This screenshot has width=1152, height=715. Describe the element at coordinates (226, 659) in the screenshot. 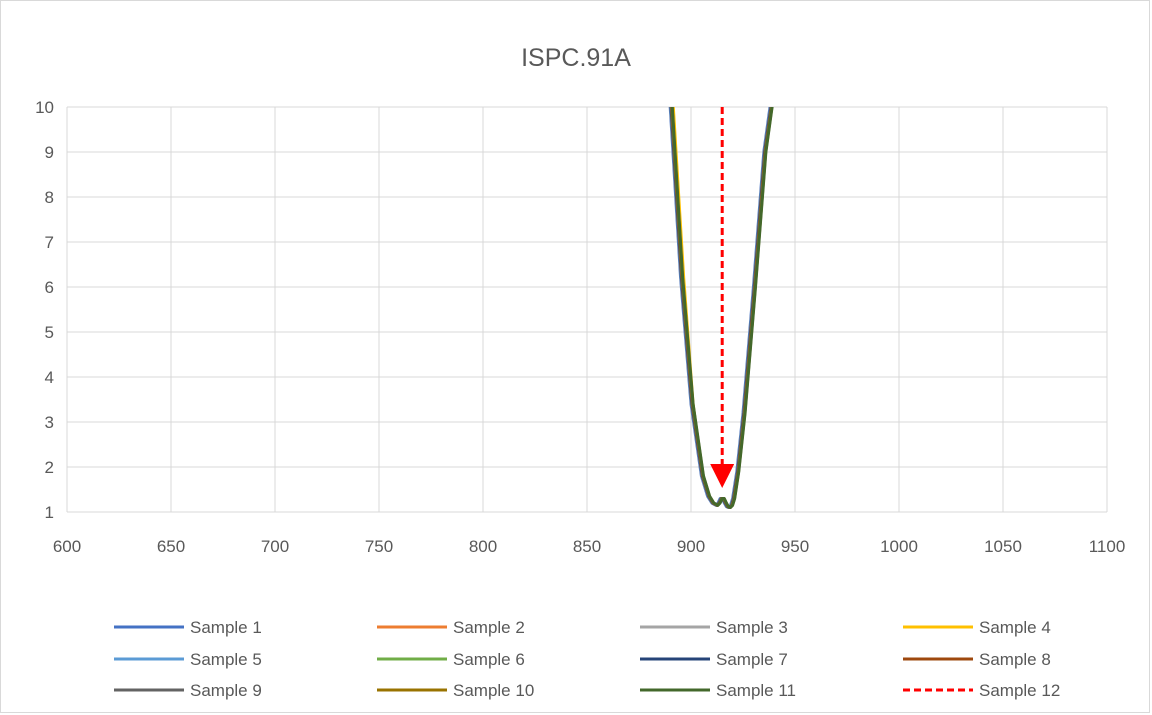

I see `legend-label-sample-5: Sample 5` at that location.